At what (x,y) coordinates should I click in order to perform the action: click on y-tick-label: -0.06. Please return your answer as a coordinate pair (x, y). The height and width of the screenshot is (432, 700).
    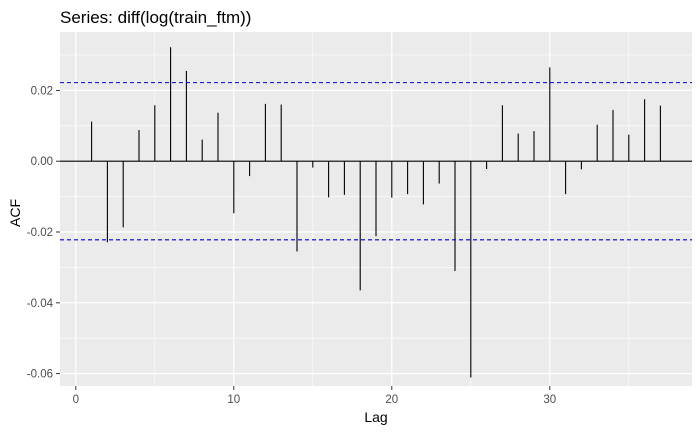
    Looking at the image, I should click on (40, 375).